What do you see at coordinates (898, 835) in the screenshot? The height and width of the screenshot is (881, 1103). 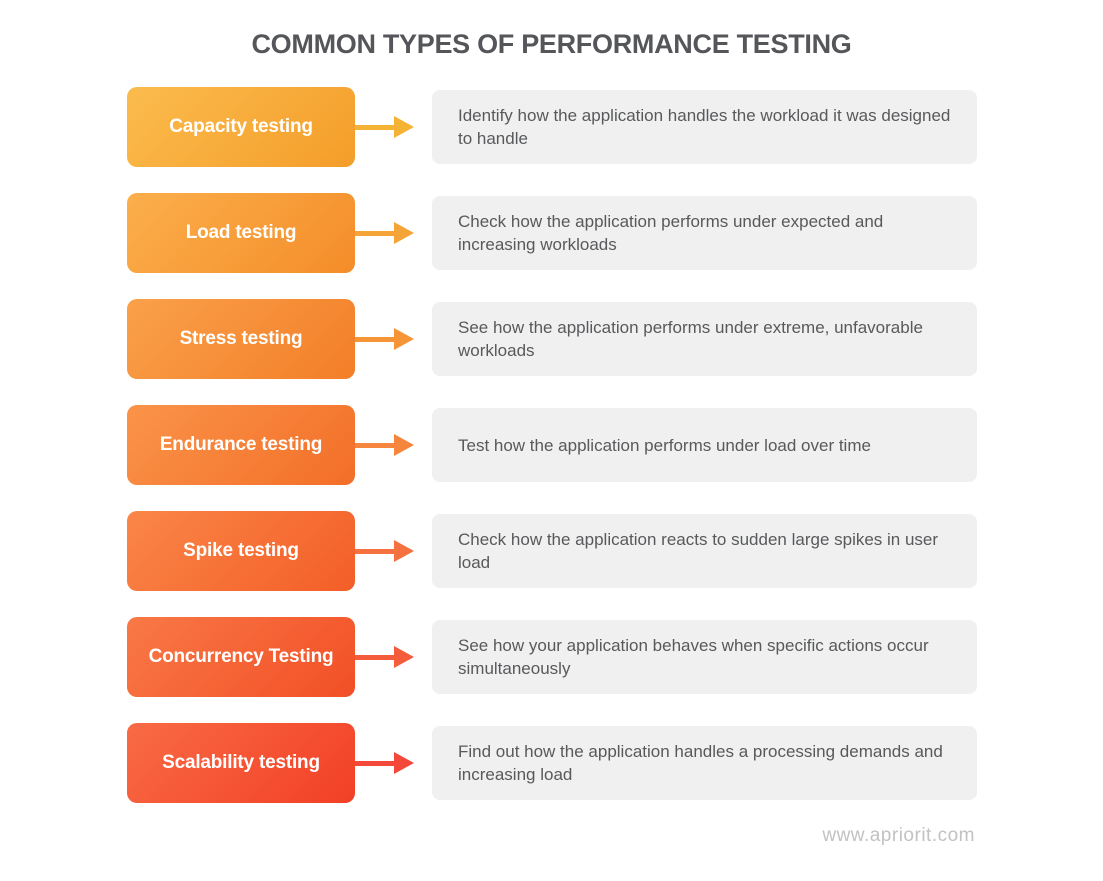 I see `website-url: www.apriorit.com` at bounding box center [898, 835].